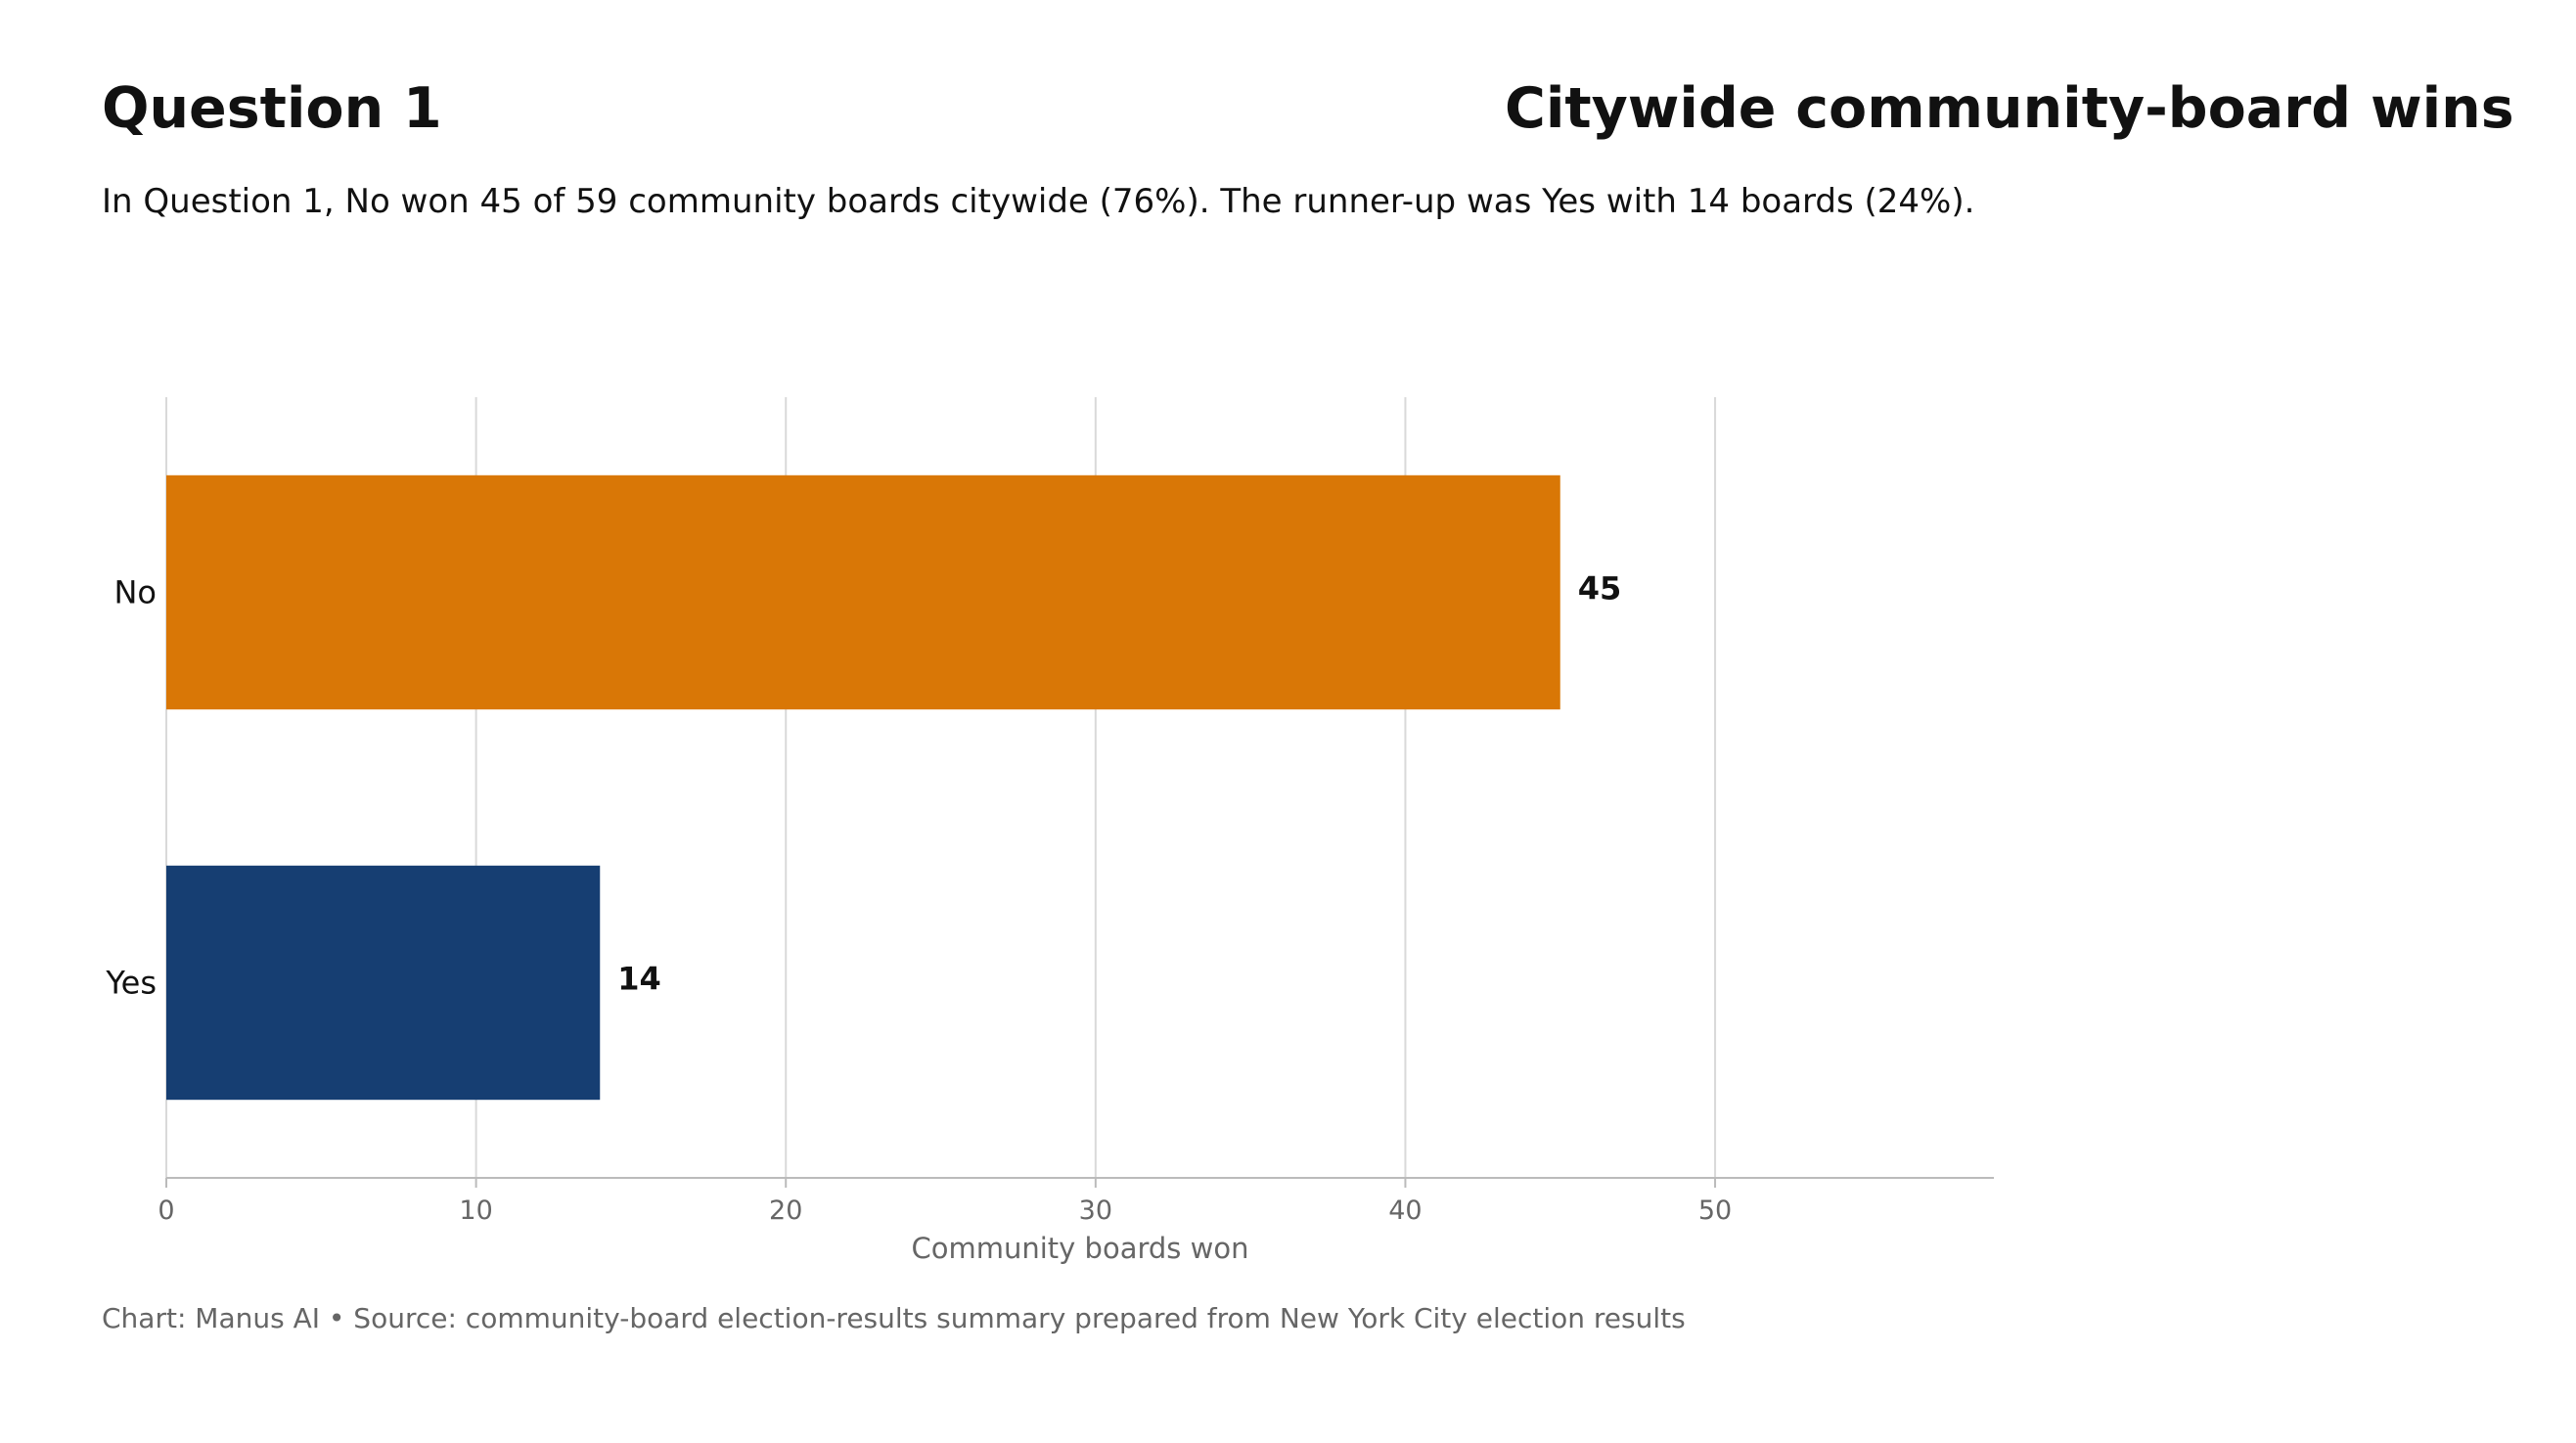  I want to click on bar-yes, so click(383, 983).